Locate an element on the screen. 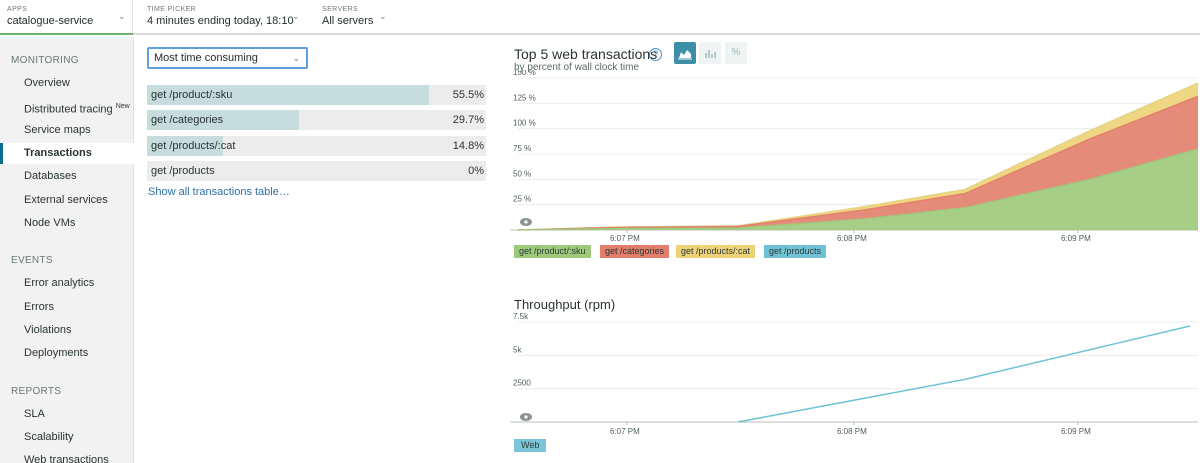 Image resolution: width=1200 pixels, height=463 pixels. sidebar-item-scalability: Scalability is located at coordinates (49, 437).